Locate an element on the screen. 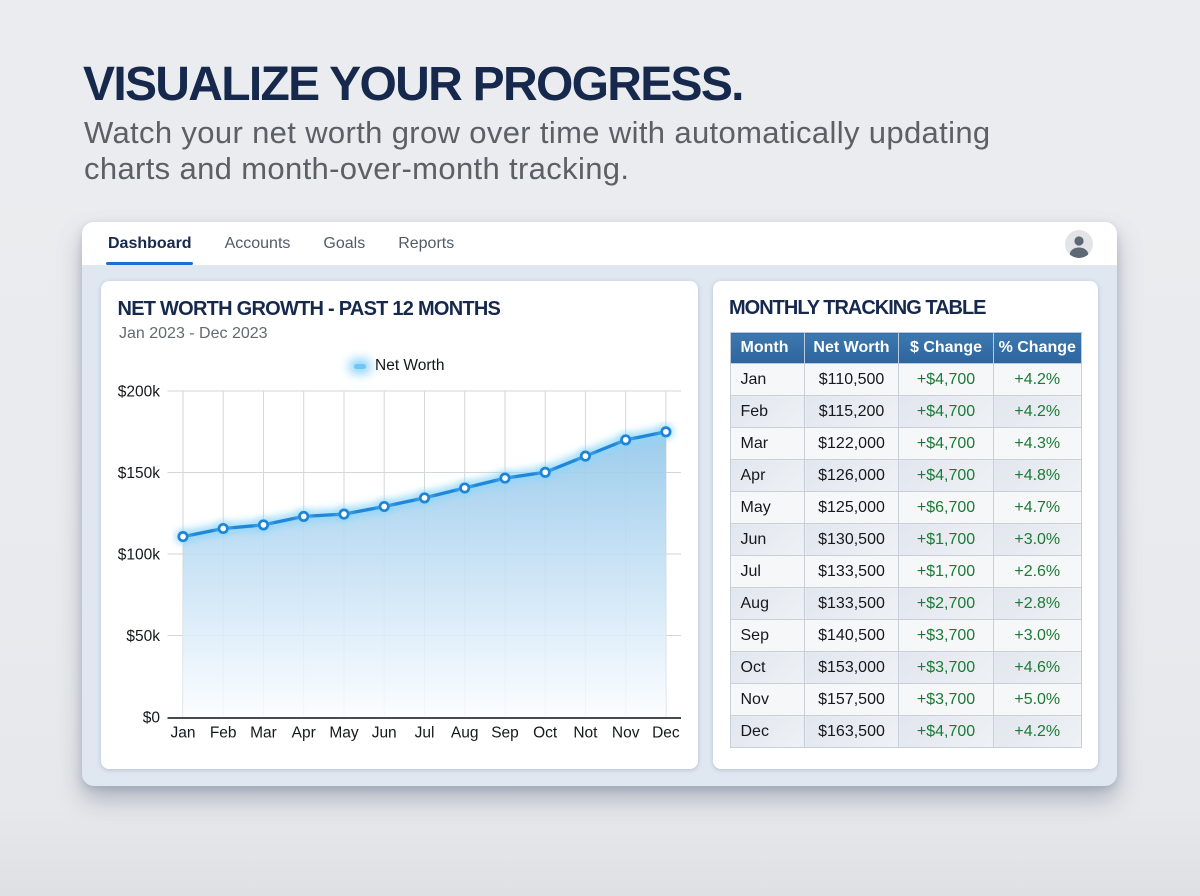 The height and width of the screenshot is (896, 1200). svg-text: $200k is located at coordinates (138, 392).